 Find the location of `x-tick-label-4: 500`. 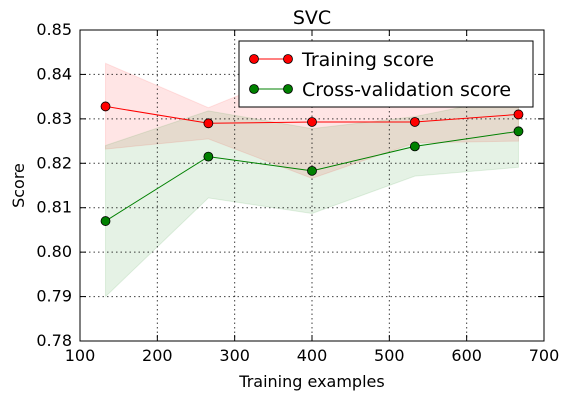

x-tick-label-4: 500 is located at coordinates (389, 355).